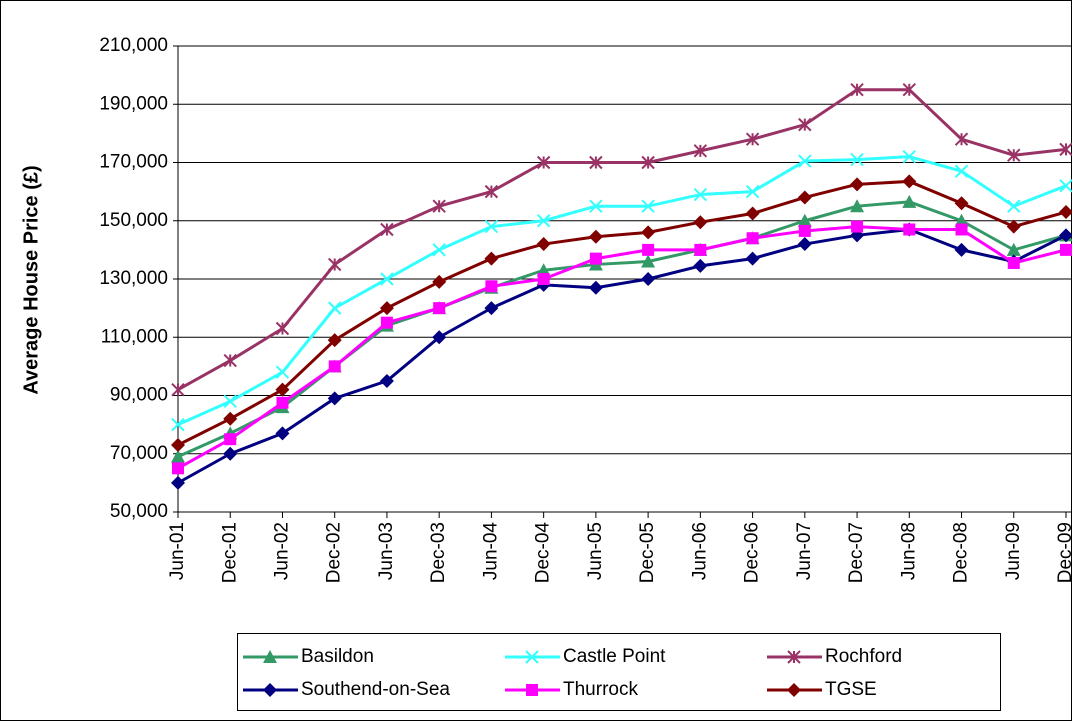 The width and height of the screenshot is (1072, 721). I want to click on legend-box, so click(619, 672).